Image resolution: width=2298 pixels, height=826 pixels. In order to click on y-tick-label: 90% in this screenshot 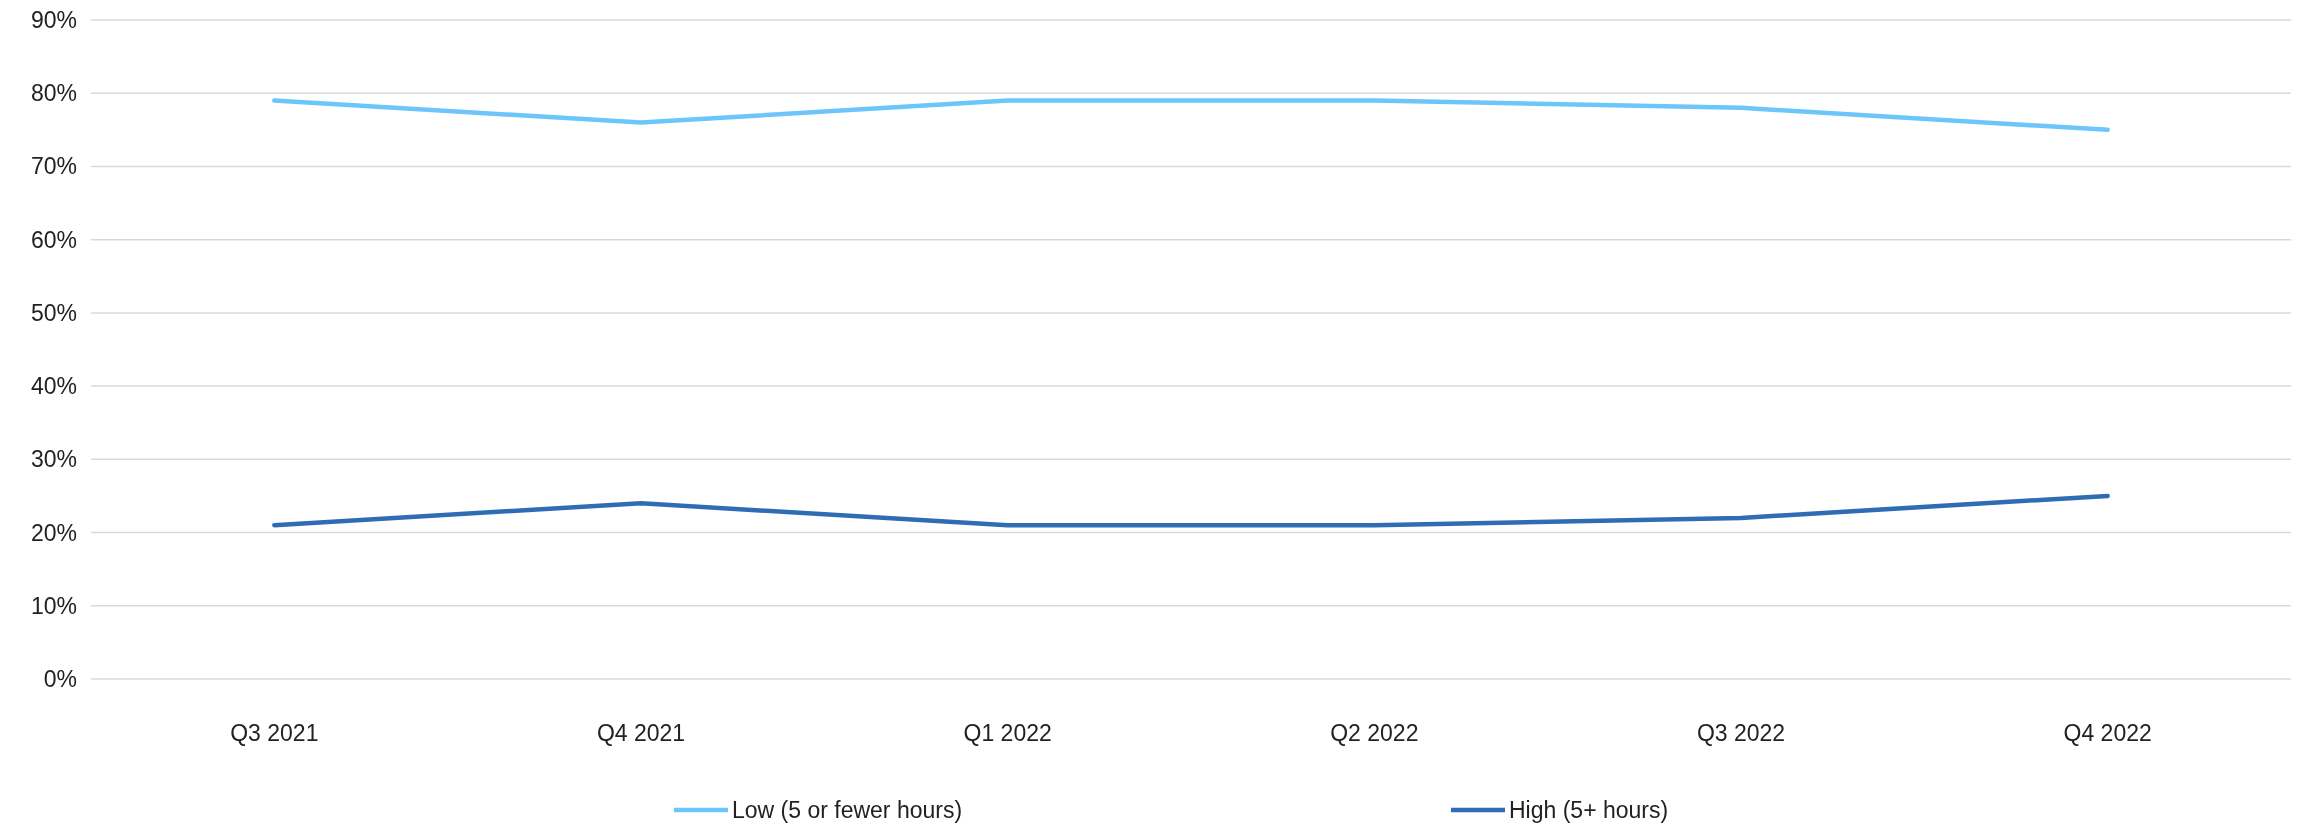, I will do `click(53, 20)`.